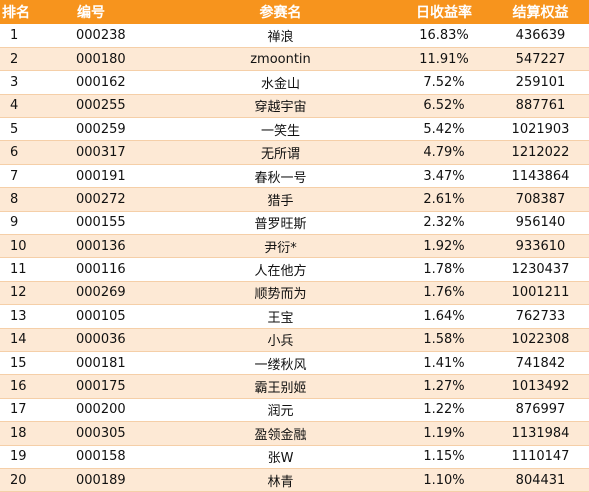  I want to click on rank-cell: 9, so click(23, 223).